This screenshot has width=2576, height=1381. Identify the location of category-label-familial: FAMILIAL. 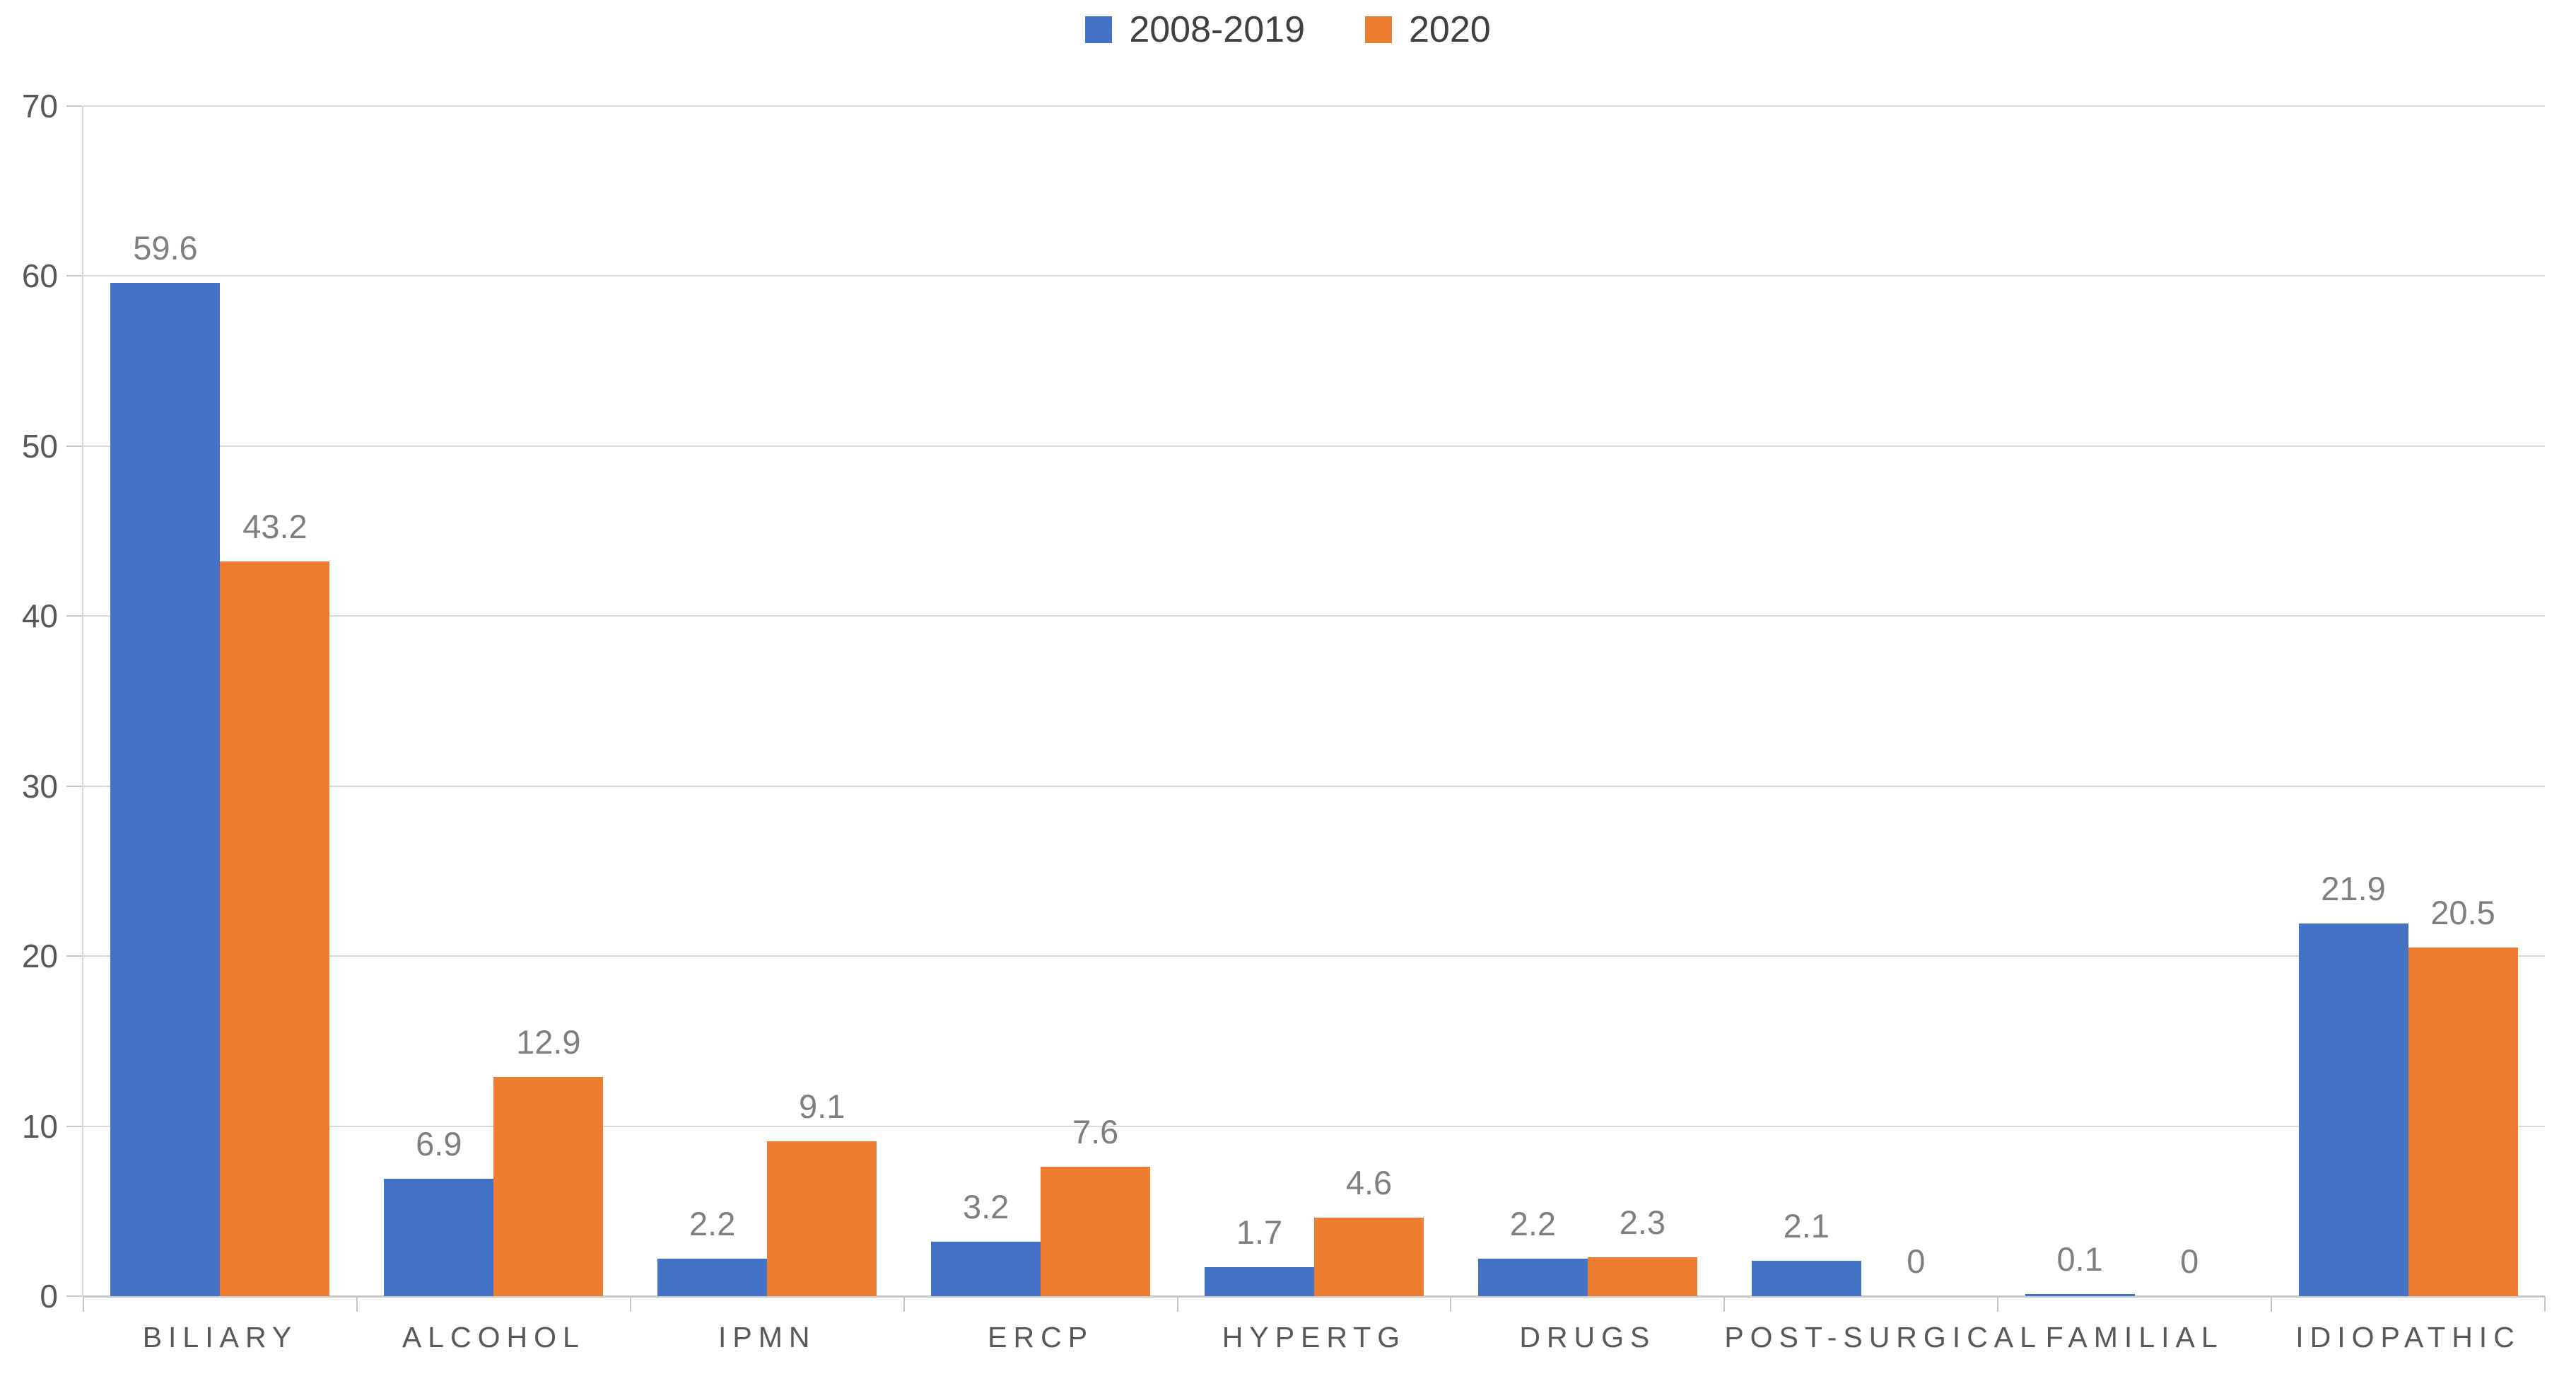
(2135, 1337).